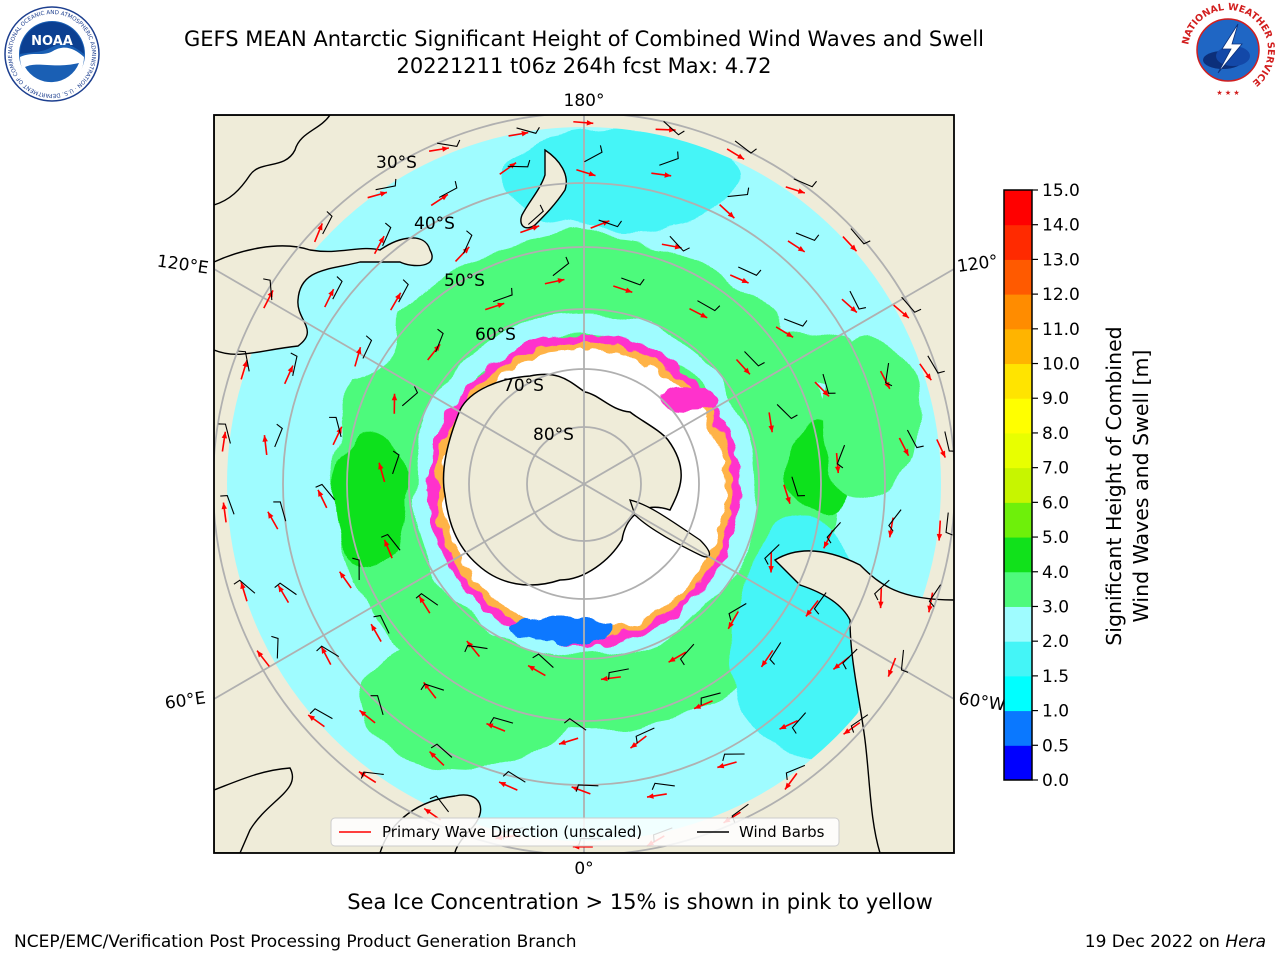 The height and width of the screenshot is (960, 1280). What do you see at coordinates (512, 832) in the screenshot?
I see `legend-label-wave: Primary Wave Direction (unscaled)` at bounding box center [512, 832].